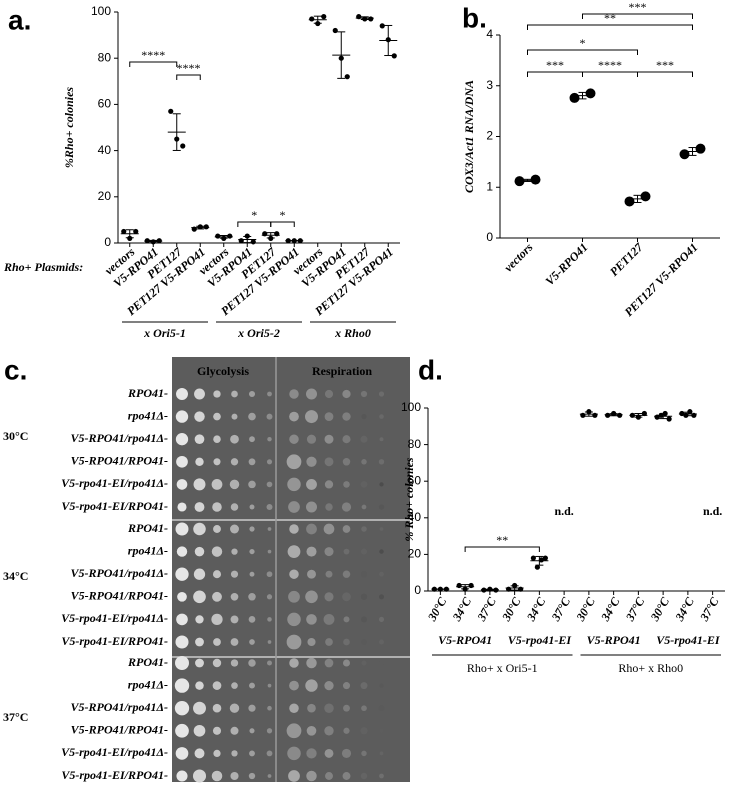 The height and width of the screenshot is (788, 734). What do you see at coordinates (119, 438) in the screenshot?
I see `row-label: V5-RPO41/rpo41Δ-` at bounding box center [119, 438].